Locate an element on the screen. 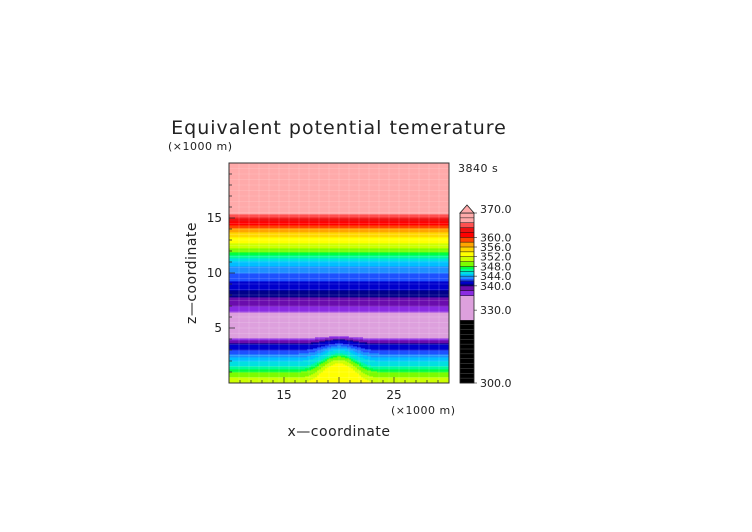  y-unit-label: (×1000 m) is located at coordinates (200, 146).